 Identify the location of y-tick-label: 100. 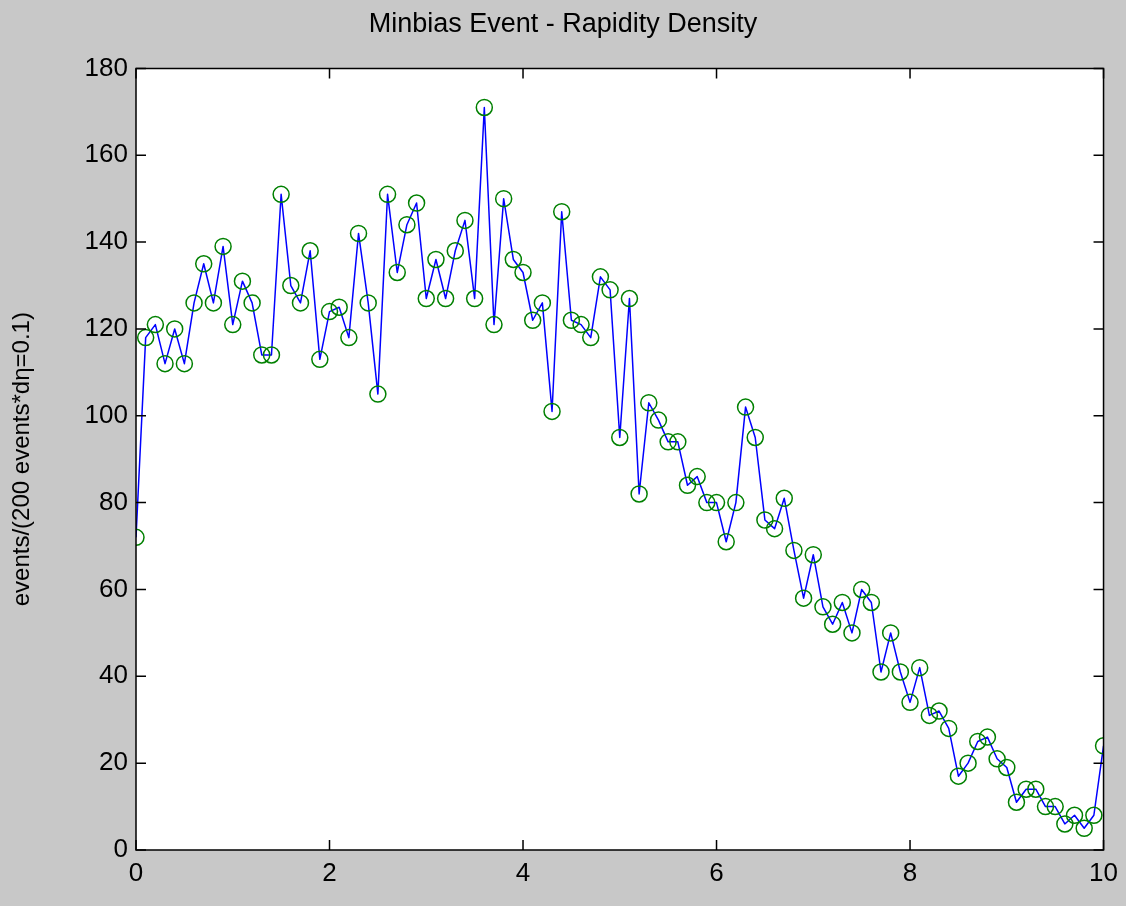
(106, 413).